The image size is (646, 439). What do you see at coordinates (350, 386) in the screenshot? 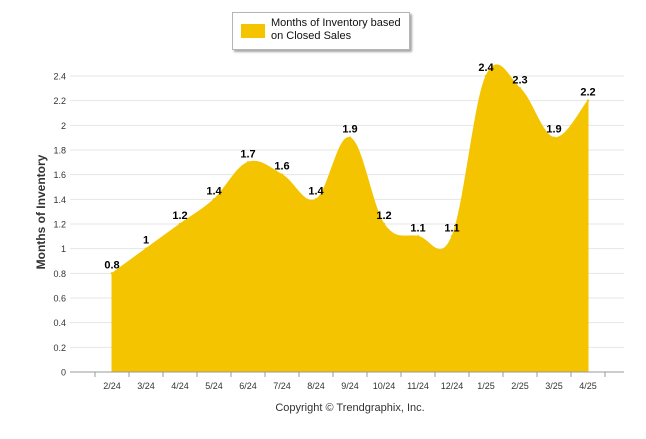
I see `x-tick-label: 9/24` at bounding box center [350, 386].